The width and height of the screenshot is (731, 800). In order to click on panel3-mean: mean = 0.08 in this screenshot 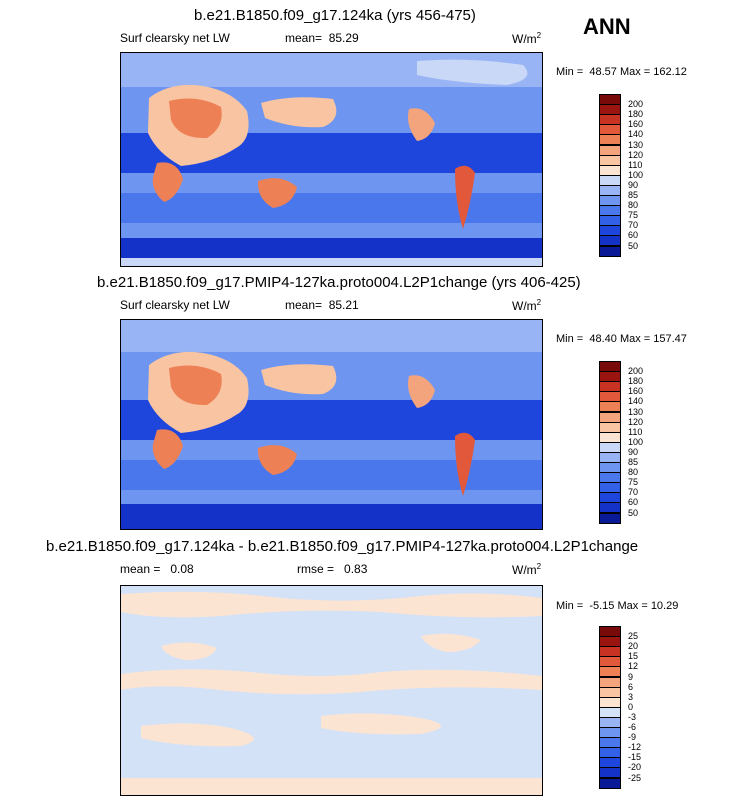, I will do `click(157, 569)`.